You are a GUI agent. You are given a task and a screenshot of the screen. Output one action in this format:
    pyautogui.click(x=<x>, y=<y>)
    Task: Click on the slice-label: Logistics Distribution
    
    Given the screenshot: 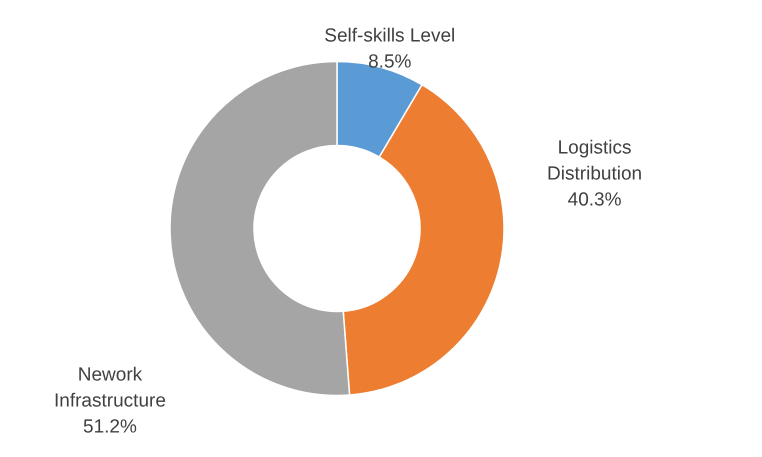 What is the action you would take?
    pyautogui.click(x=594, y=160)
    